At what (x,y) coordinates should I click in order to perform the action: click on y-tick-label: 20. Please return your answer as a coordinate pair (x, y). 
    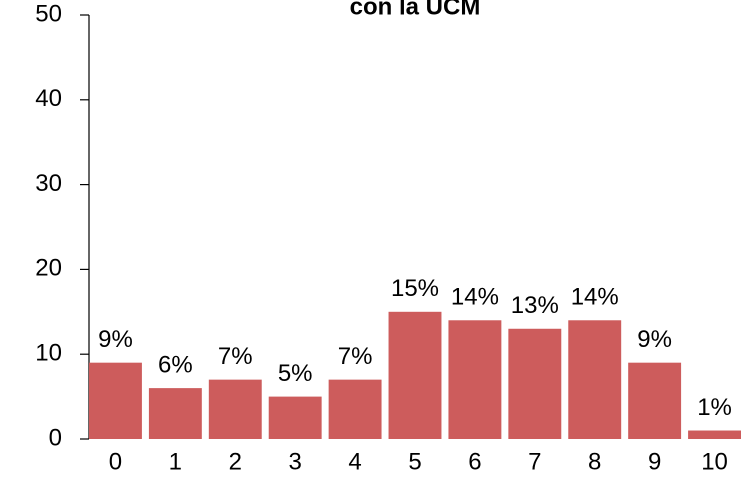
    Looking at the image, I should click on (48, 268).